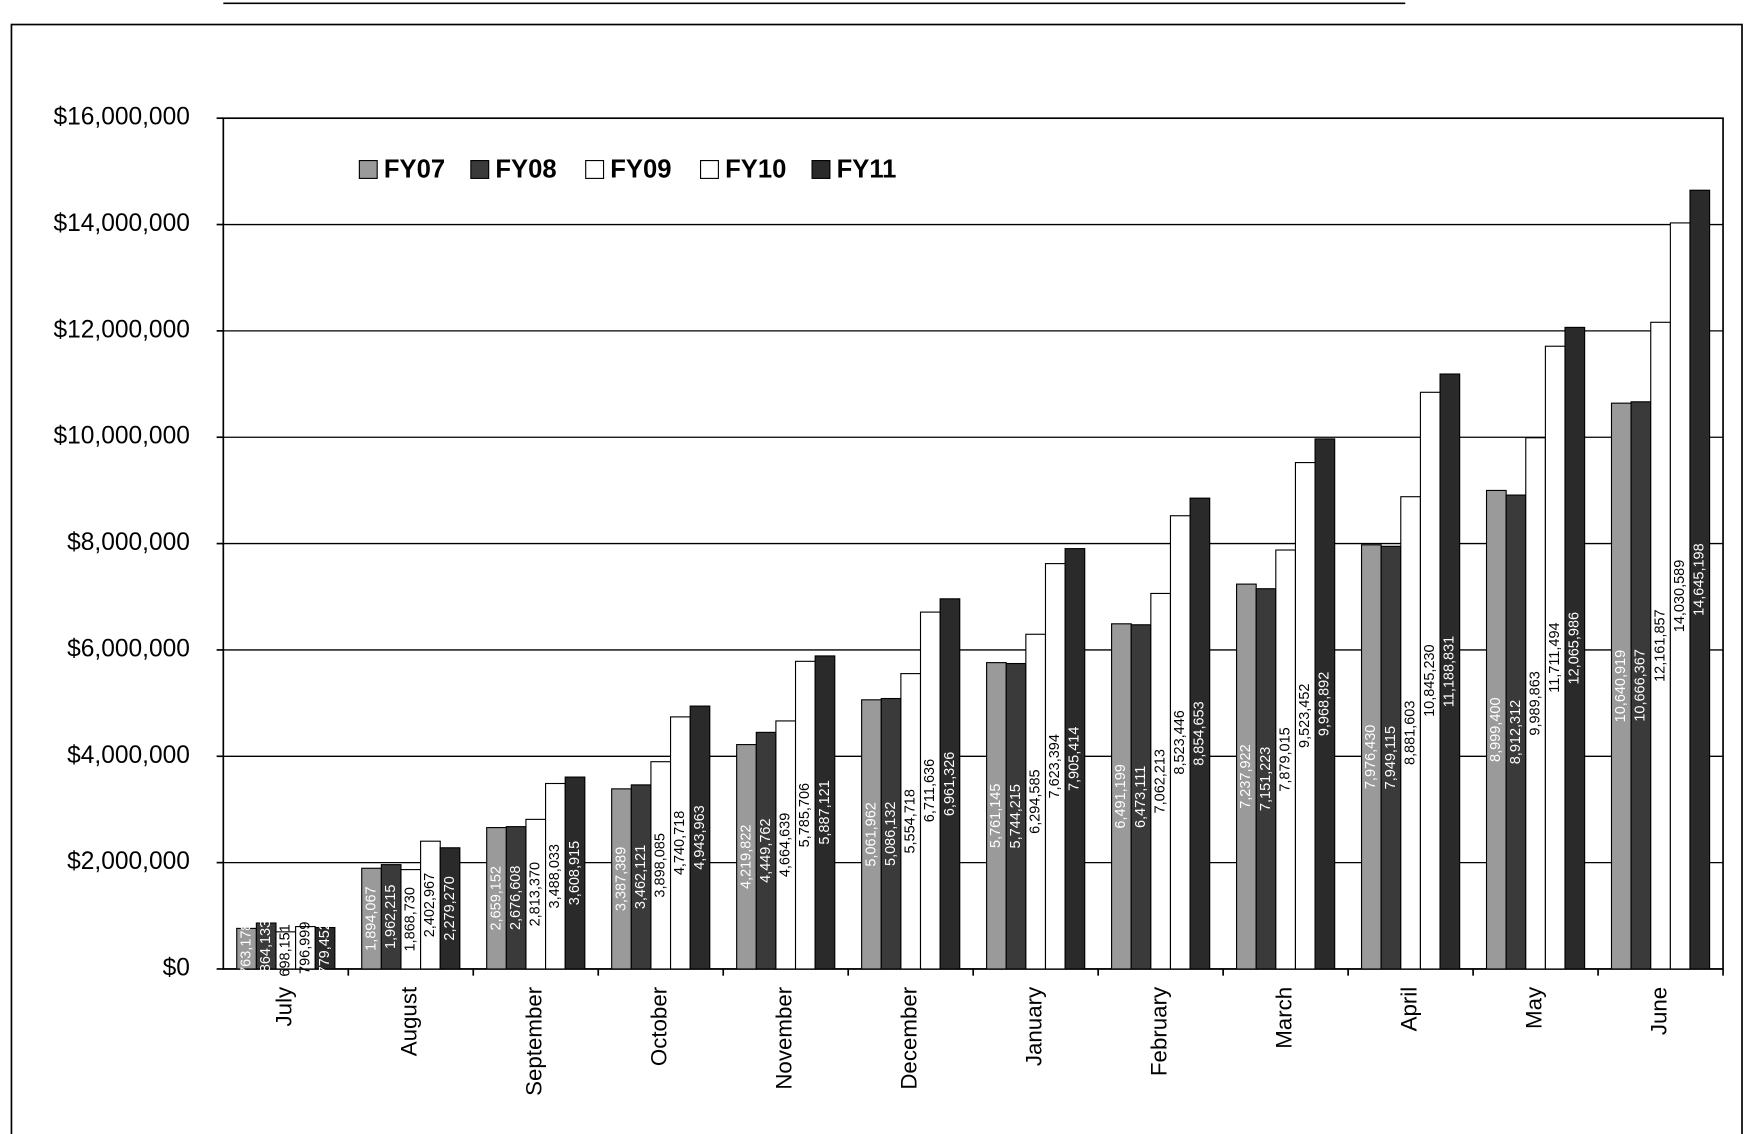 Image resolution: width=1749 pixels, height=1134 pixels. I want to click on y-tick-label: $8,000,000, so click(128, 542).